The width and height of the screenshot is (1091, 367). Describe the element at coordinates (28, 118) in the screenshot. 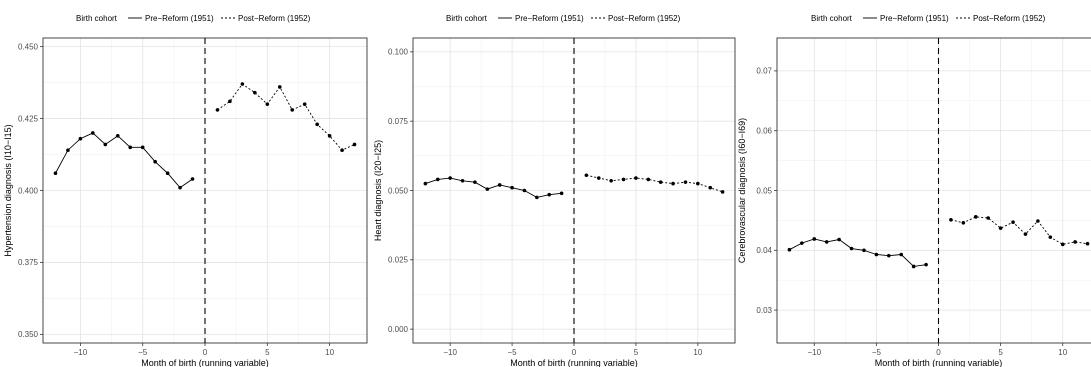

I see `y-tick-label: 0.425` at that location.